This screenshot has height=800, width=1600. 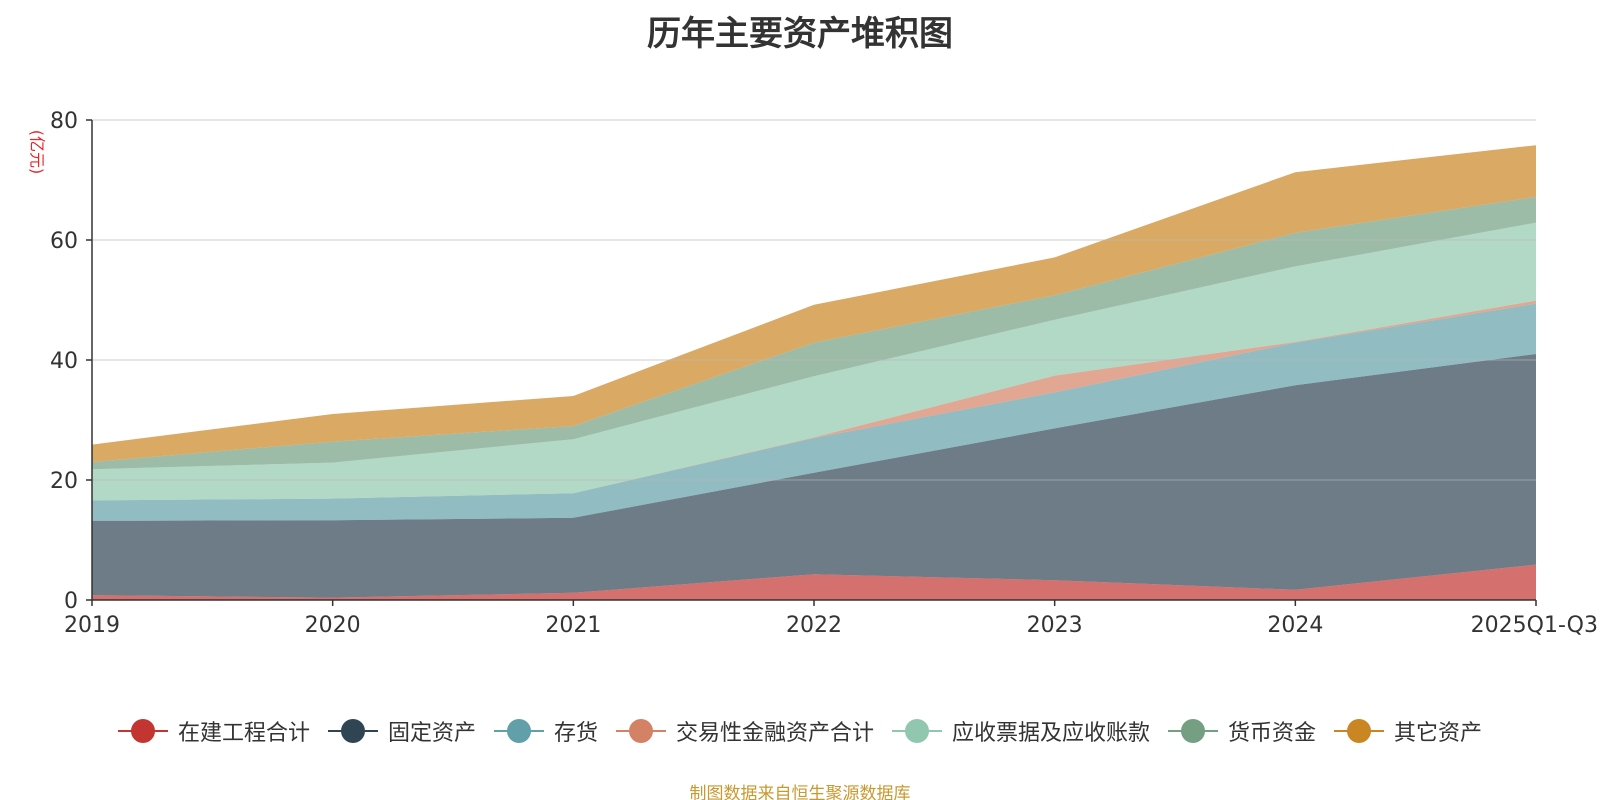 What do you see at coordinates (333, 625) in the screenshot?
I see `x-tick-label-1: 2020` at bounding box center [333, 625].